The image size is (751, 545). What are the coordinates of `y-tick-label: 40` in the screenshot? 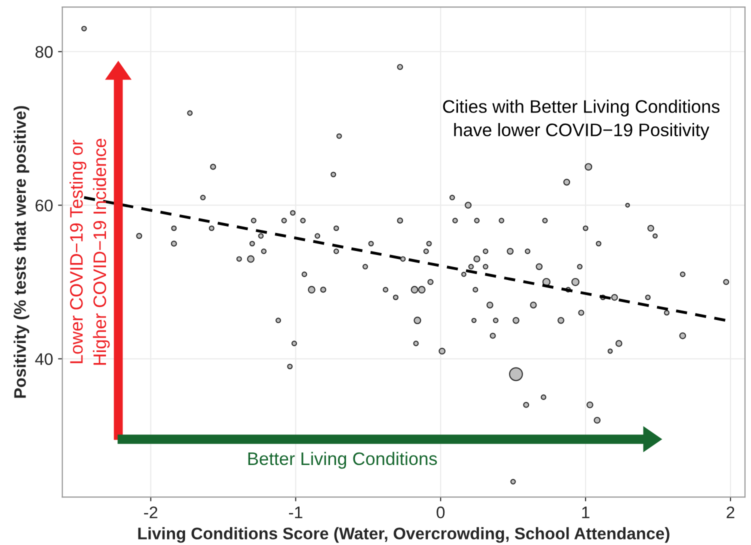 It's located at (44, 359).